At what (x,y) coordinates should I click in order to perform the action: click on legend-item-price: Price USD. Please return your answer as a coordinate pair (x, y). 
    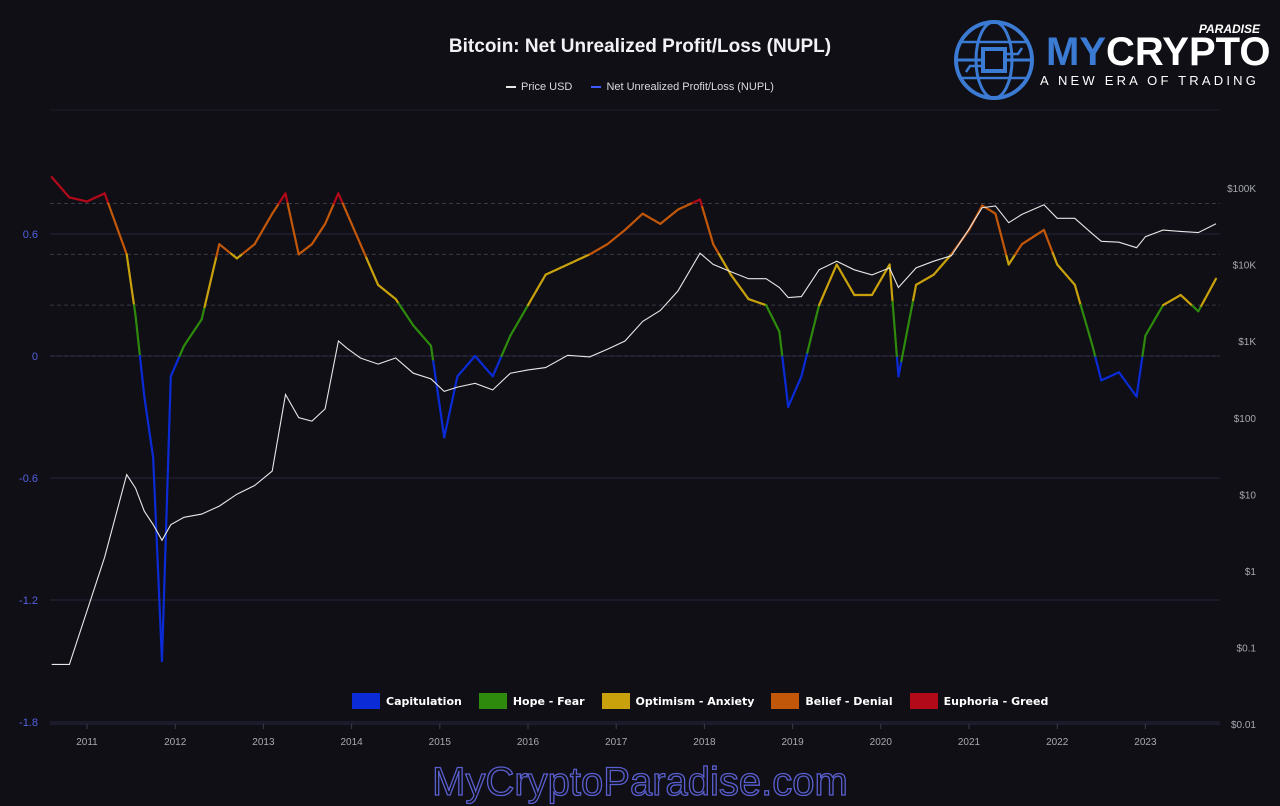
    Looking at the image, I should click on (539, 87).